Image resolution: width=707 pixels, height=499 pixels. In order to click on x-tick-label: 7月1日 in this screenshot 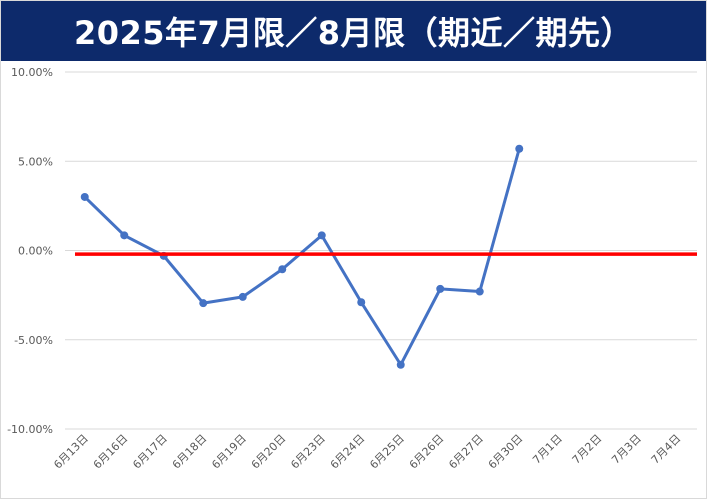, I will do `click(547, 449)`.